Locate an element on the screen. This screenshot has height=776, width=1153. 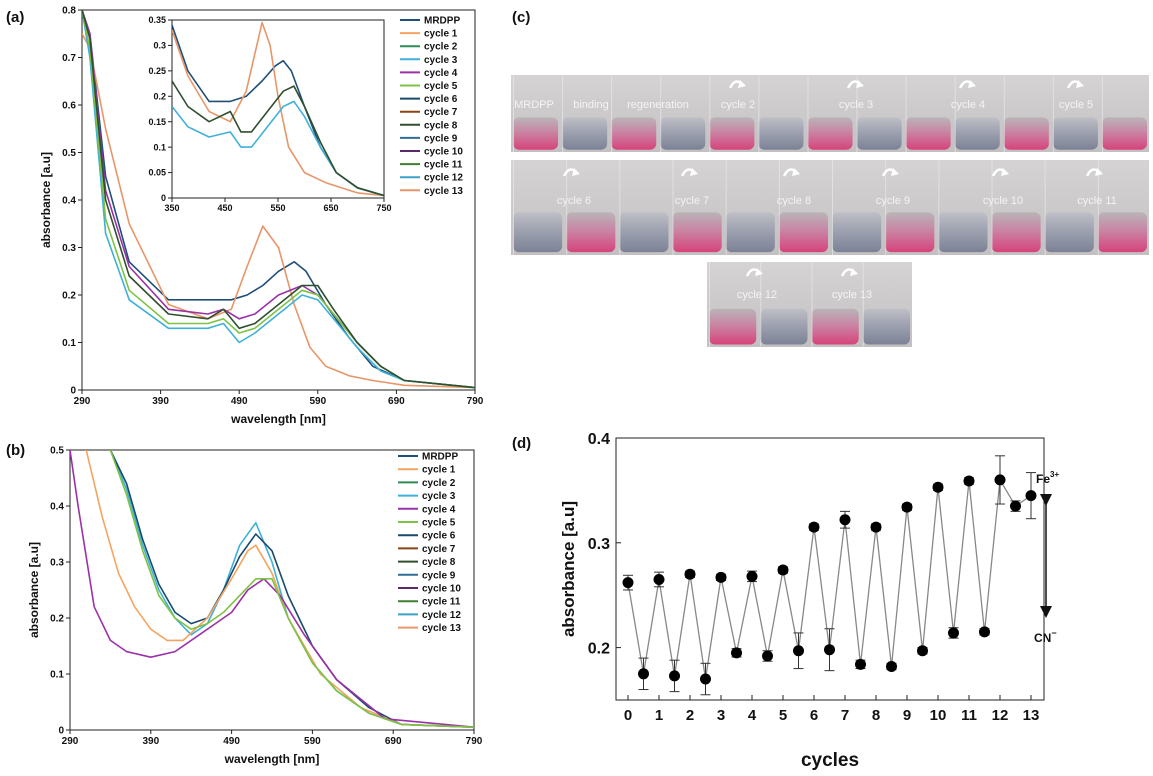
x-tick-label: 690 is located at coordinates (393, 741).